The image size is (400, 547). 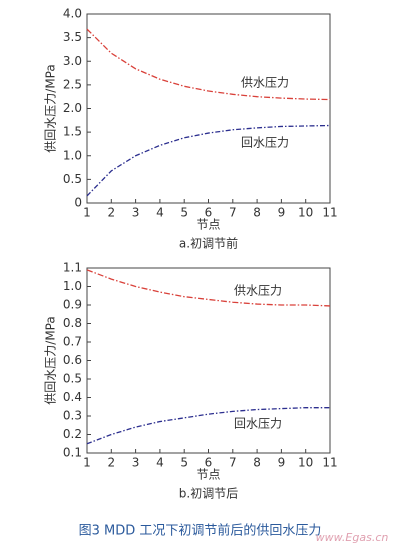 What do you see at coordinates (72, 453) in the screenshot?
I see `y-tick-label: 0.1` at bounding box center [72, 453].